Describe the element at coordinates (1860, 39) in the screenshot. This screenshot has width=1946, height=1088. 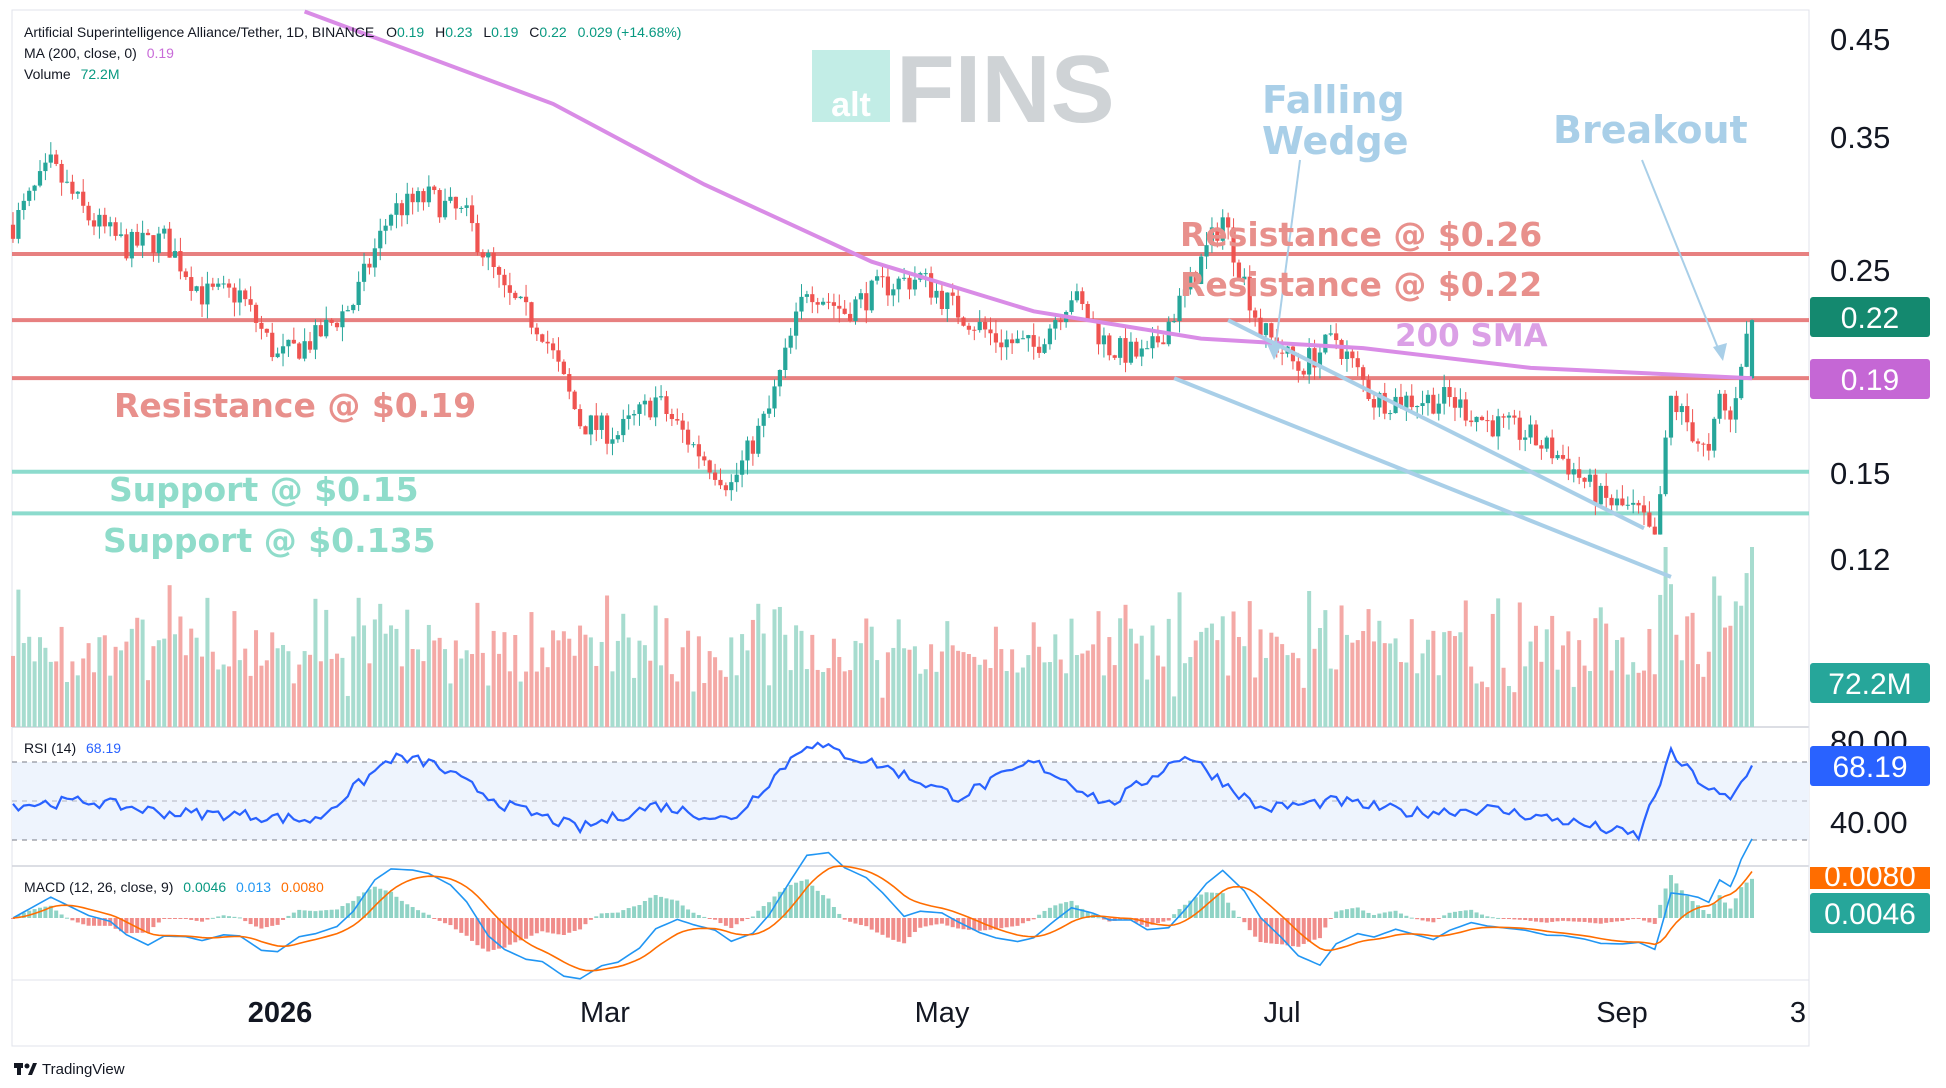
I see `price-tick-045: 0.45` at that location.